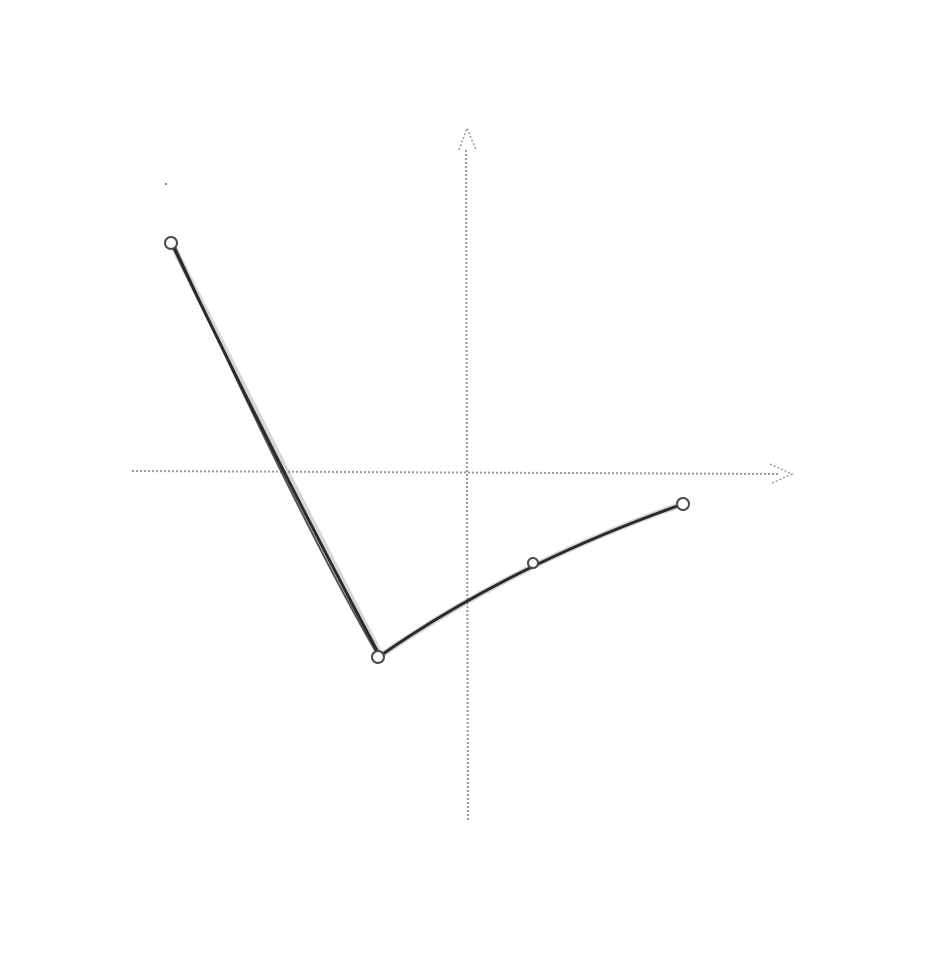 The width and height of the screenshot is (942, 962). I want to click on vertex-point, so click(378, 657).